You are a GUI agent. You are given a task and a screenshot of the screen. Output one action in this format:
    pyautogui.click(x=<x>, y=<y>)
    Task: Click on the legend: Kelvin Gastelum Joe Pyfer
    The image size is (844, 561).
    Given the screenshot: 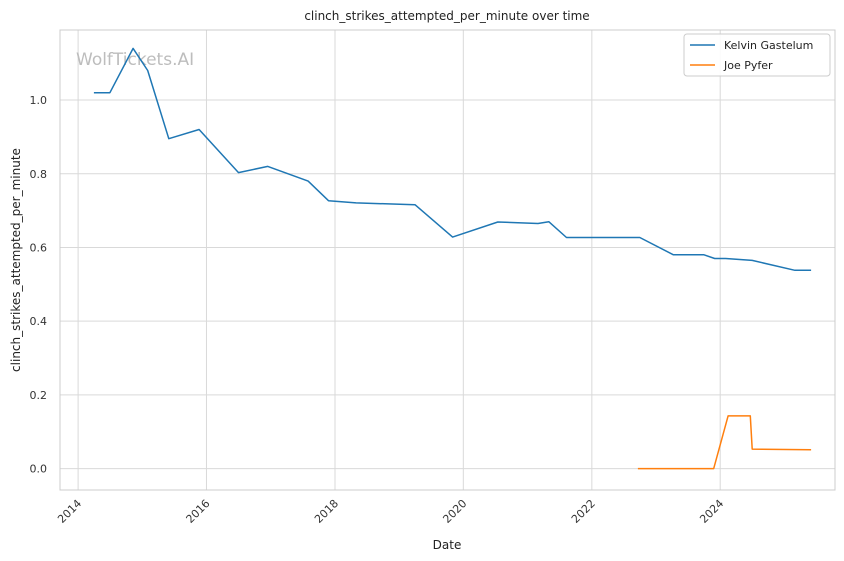 What is the action you would take?
    pyautogui.click(x=757, y=55)
    